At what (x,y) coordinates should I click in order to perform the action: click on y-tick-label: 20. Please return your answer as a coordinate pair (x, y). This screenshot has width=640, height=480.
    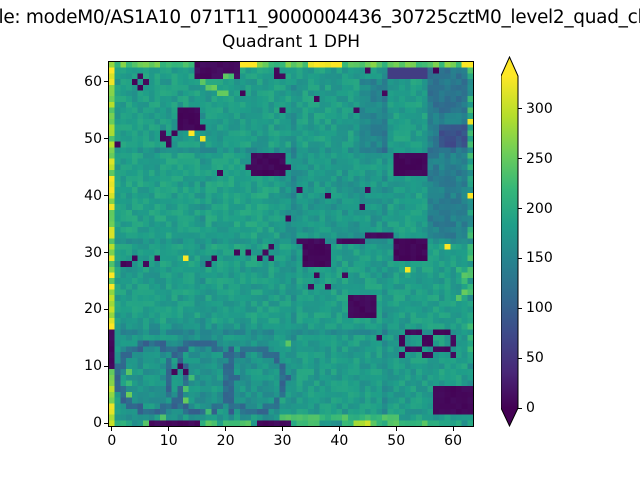
    Looking at the image, I should click on (93, 309).